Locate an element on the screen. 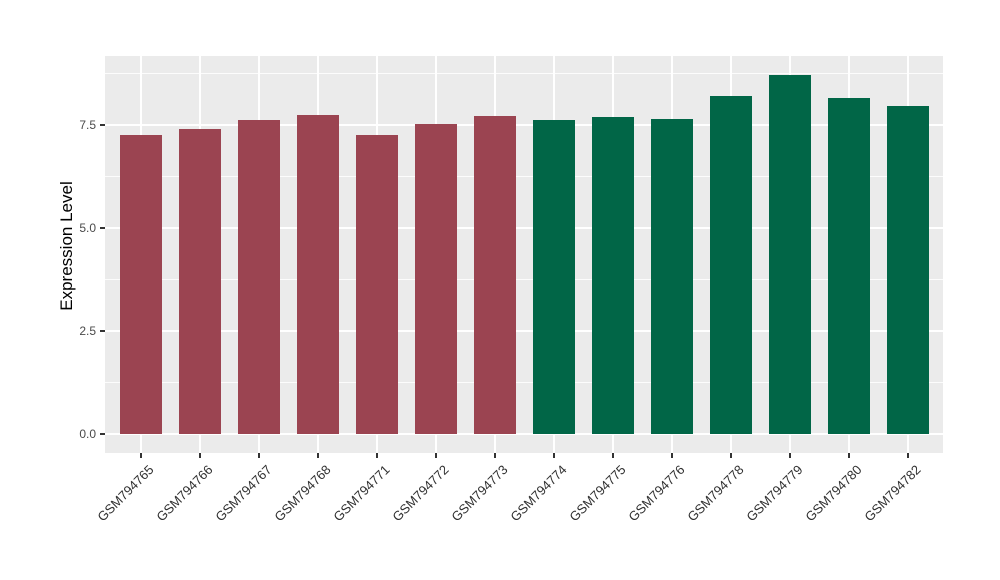  y-tick-label: 7.5 is located at coordinates (87, 125).